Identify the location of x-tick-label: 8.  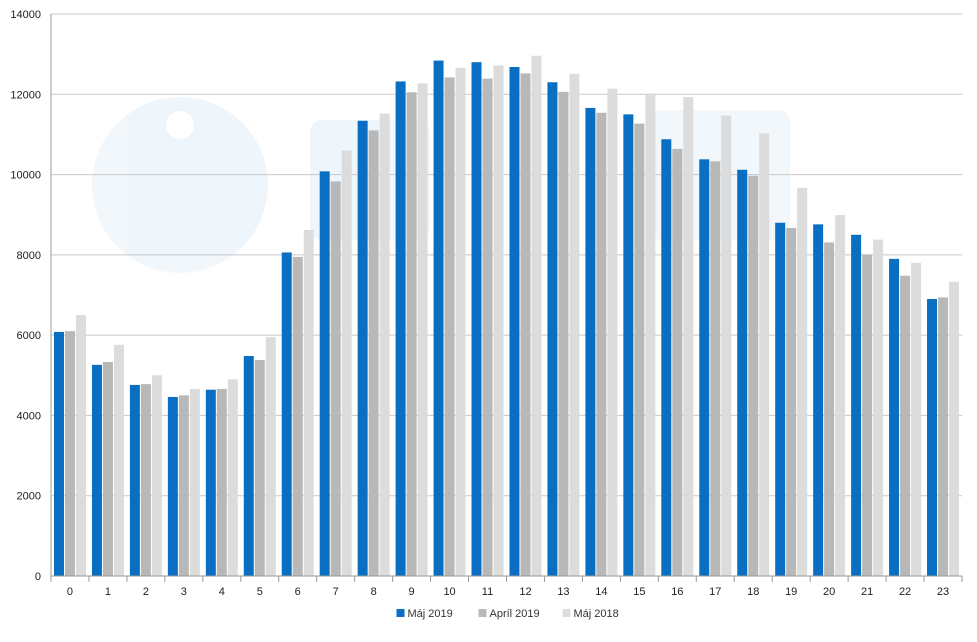
(374, 592).